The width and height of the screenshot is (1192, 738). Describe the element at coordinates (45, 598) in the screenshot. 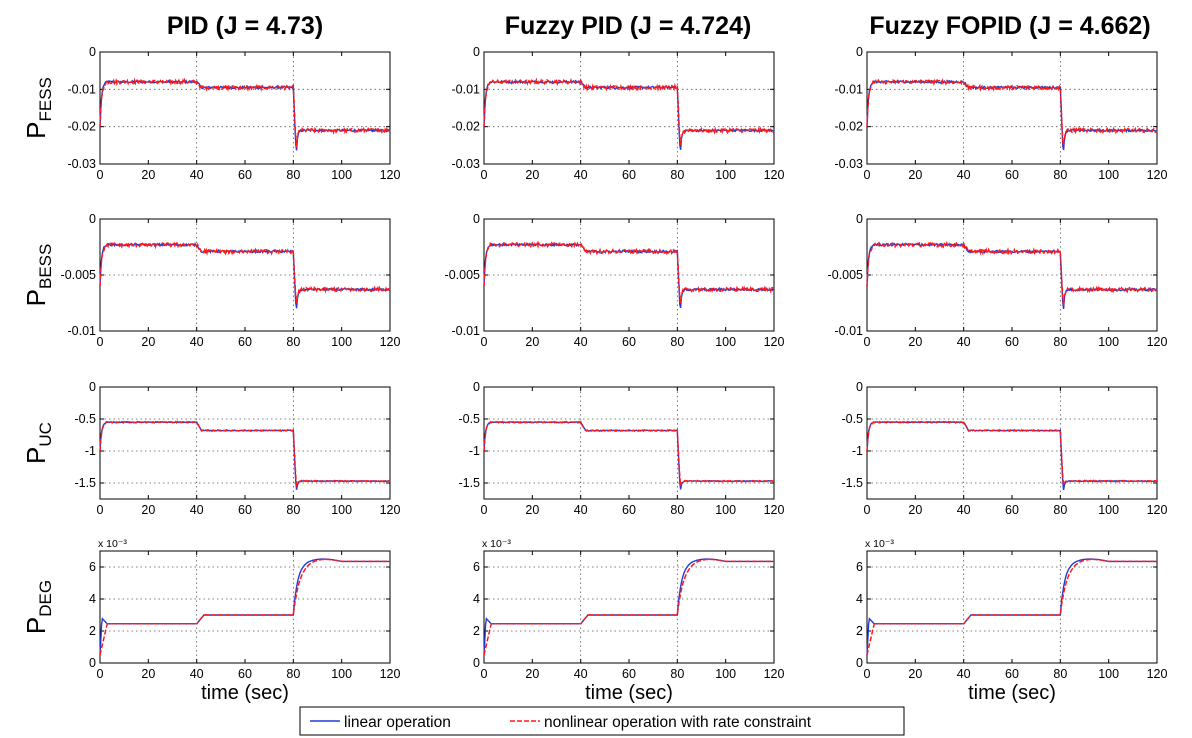

I see `y-axis-label-subscript: DEG` at that location.